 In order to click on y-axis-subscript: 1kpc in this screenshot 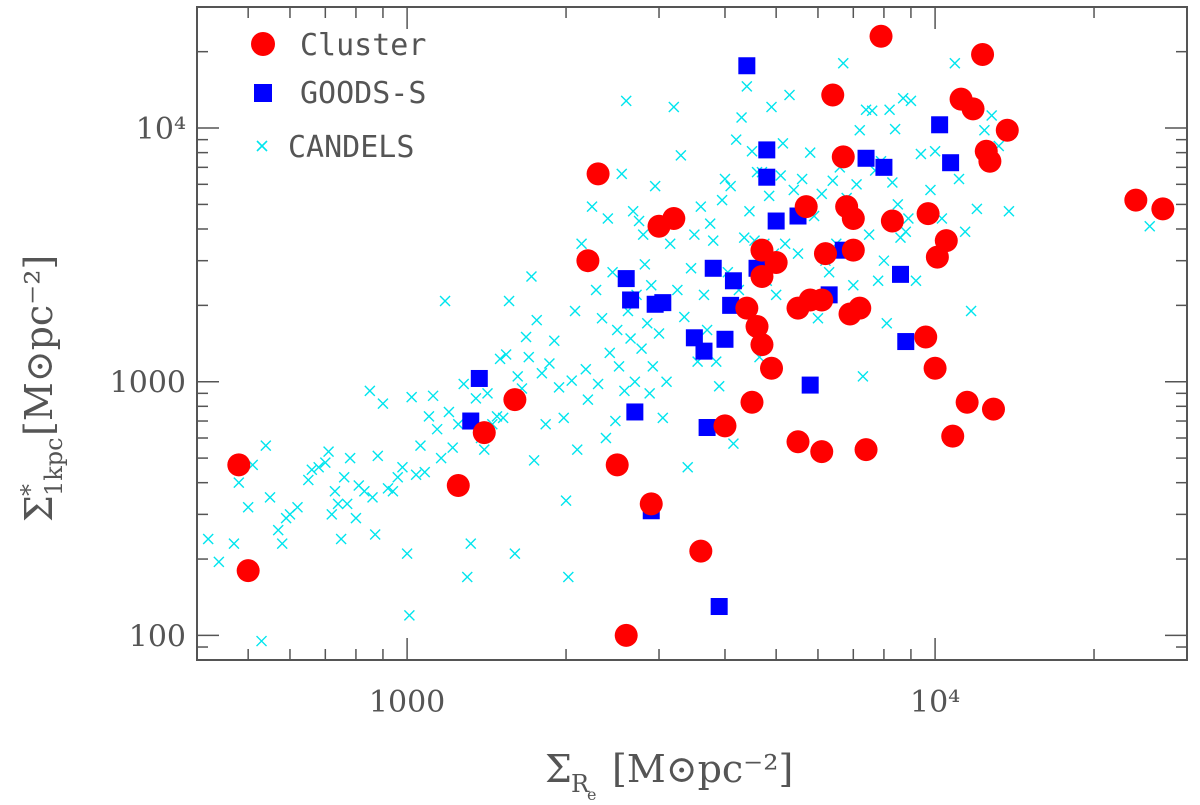, I will do `click(54, 466)`.